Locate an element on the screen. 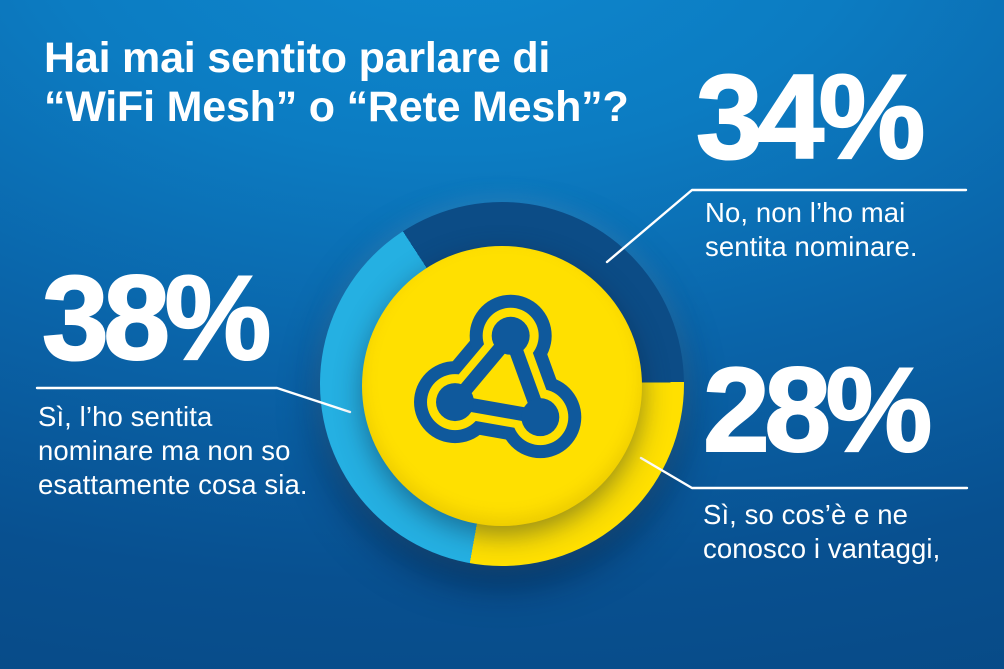 The height and width of the screenshot is (669, 1004). chart-title-line1: Hai mai sentito parlare di is located at coordinates (297, 58).